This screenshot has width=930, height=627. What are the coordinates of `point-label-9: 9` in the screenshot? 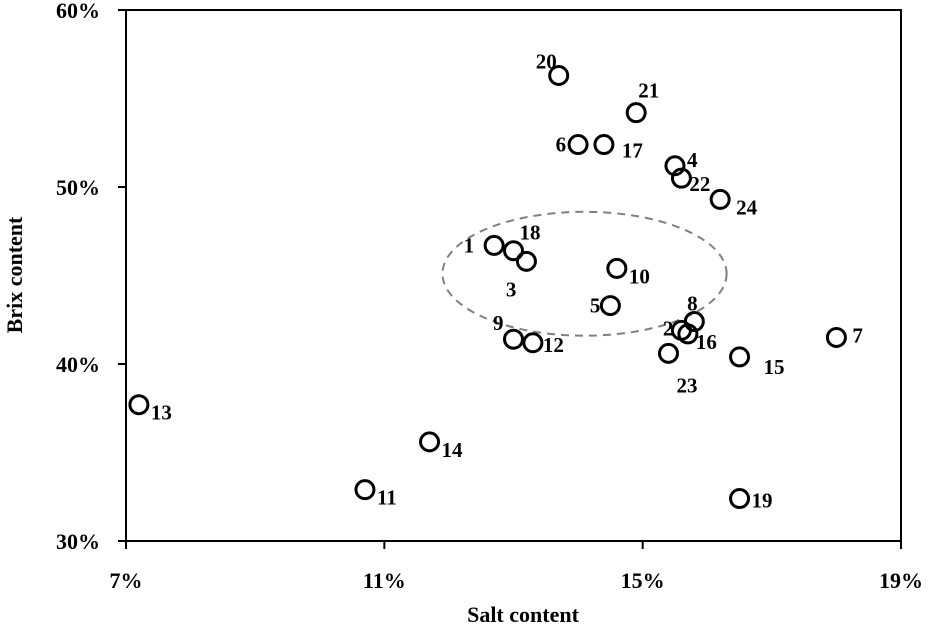 It's located at (498, 323).